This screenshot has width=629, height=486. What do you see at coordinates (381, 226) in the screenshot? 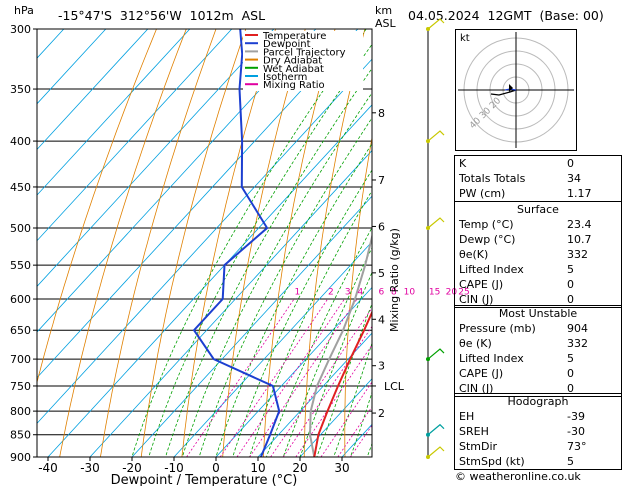
I see `km-tick-label: 6` at bounding box center [381, 226].